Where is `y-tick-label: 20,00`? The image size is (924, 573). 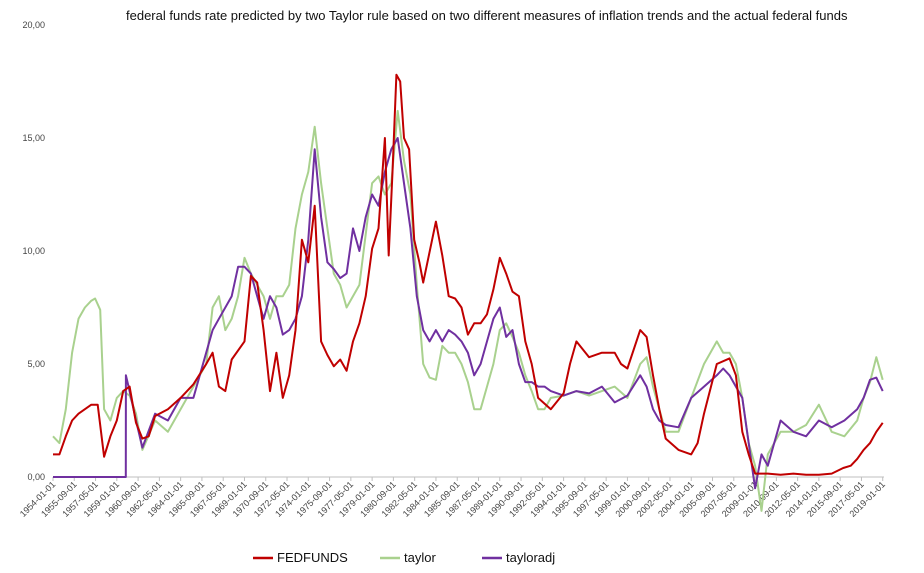 y-tick-label: 20,00 is located at coordinates (33, 25).